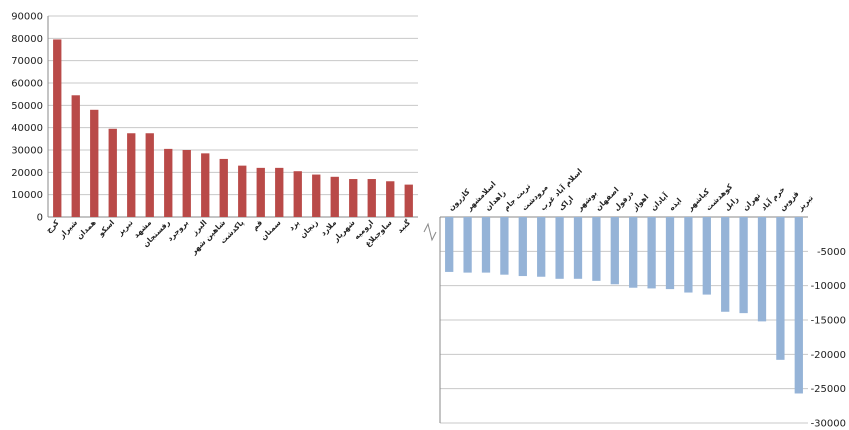 The image size is (849, 430). What do you see at coordinates (586, 201) in the screenshot?
I see `category-label: بوشهر` at bounding box center [586, 201].